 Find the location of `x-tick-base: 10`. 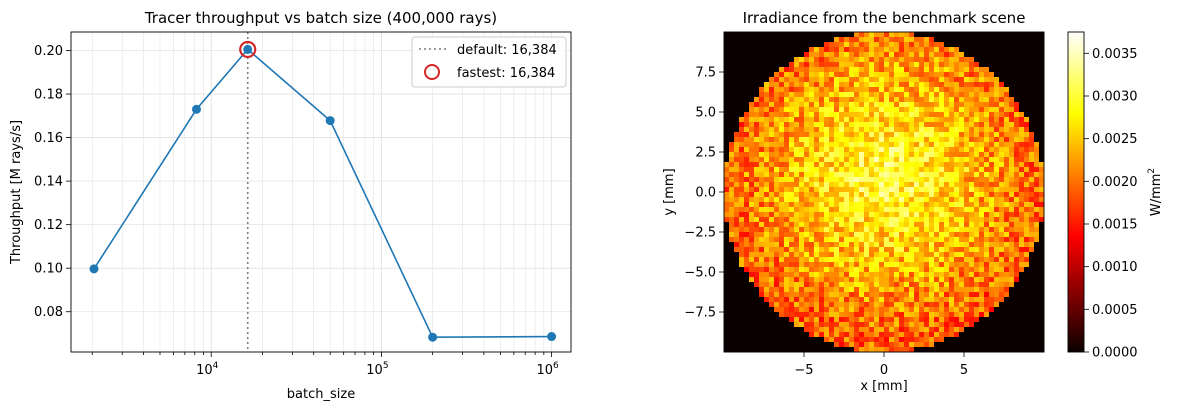

x-tick-base: 10 is located at coordinates (544, 370).